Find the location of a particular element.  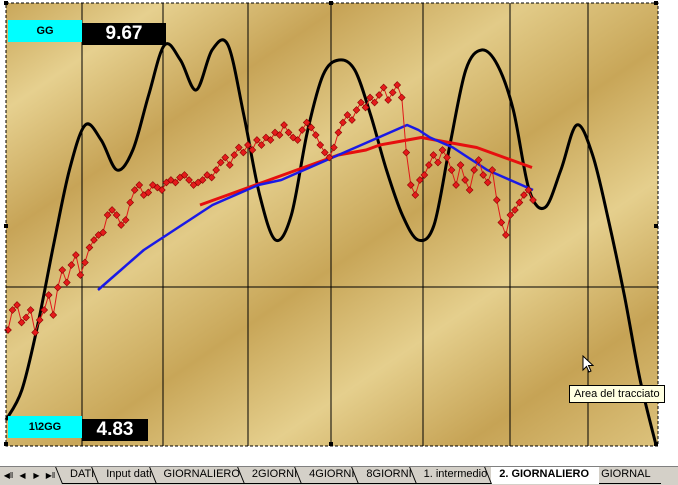

next-sheet-icon: ▶ is located at coordinates (36, 475).